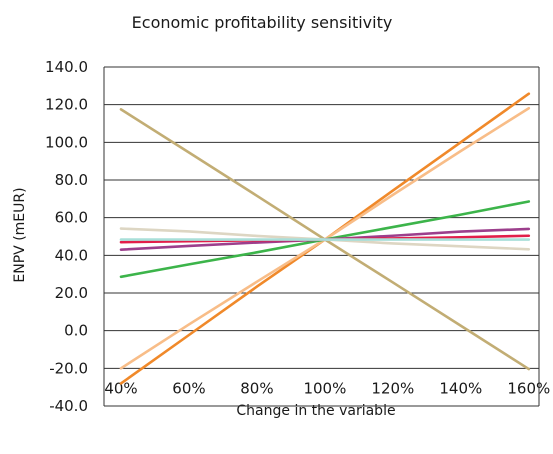 The width and height of the screenshot is (553, 454). Describe the element at coordinates (71, 218) in the screenshot. I see `y-tick-label: 60.0` at that location.